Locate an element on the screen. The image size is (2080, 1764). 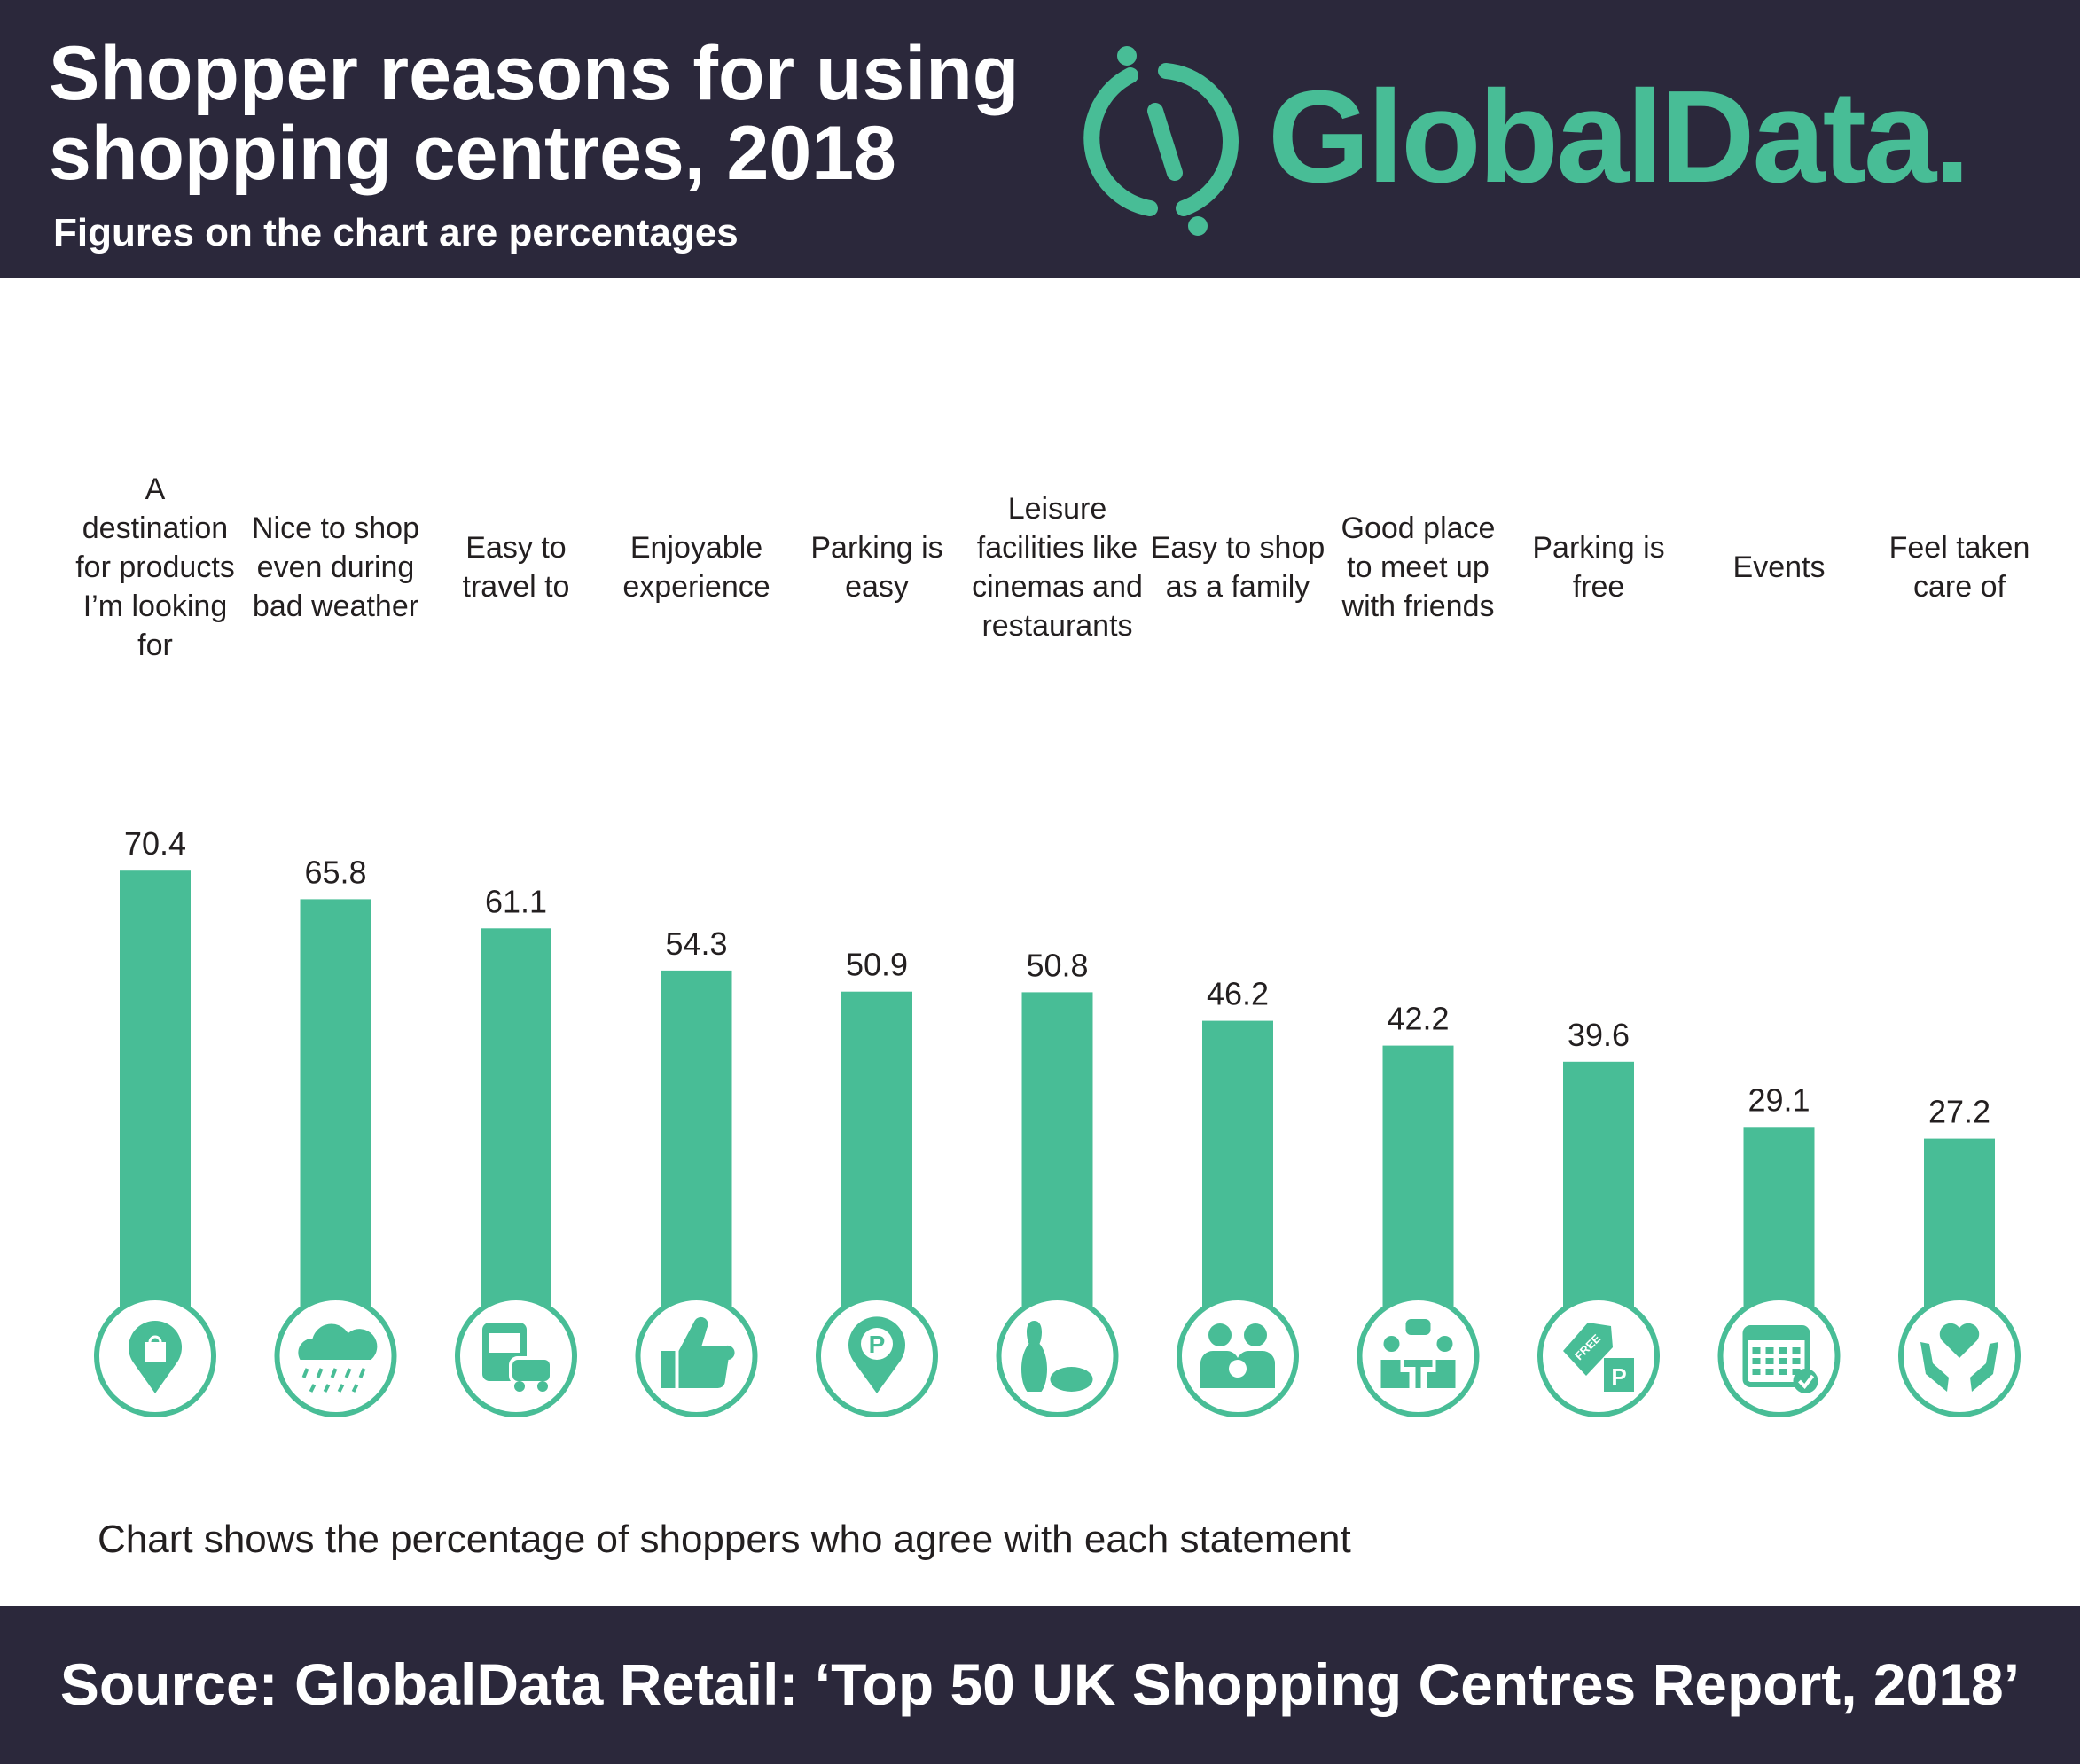
category-label: Events is located at coordinates (1779, 567).